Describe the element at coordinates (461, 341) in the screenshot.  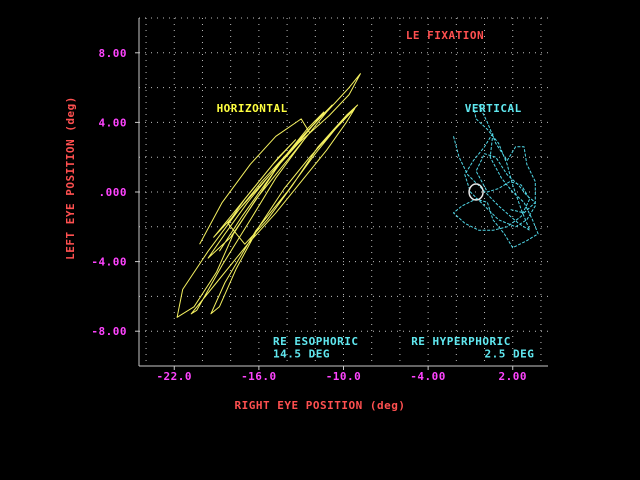
I see `annotation-label: RE HYPERPHORIC` at that location.